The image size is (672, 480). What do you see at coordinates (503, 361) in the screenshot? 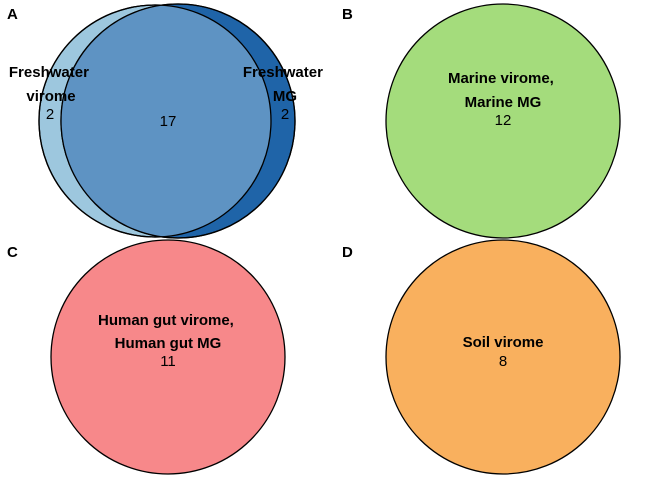
I see `count-soil: 8` at bounding box center [503, 361].